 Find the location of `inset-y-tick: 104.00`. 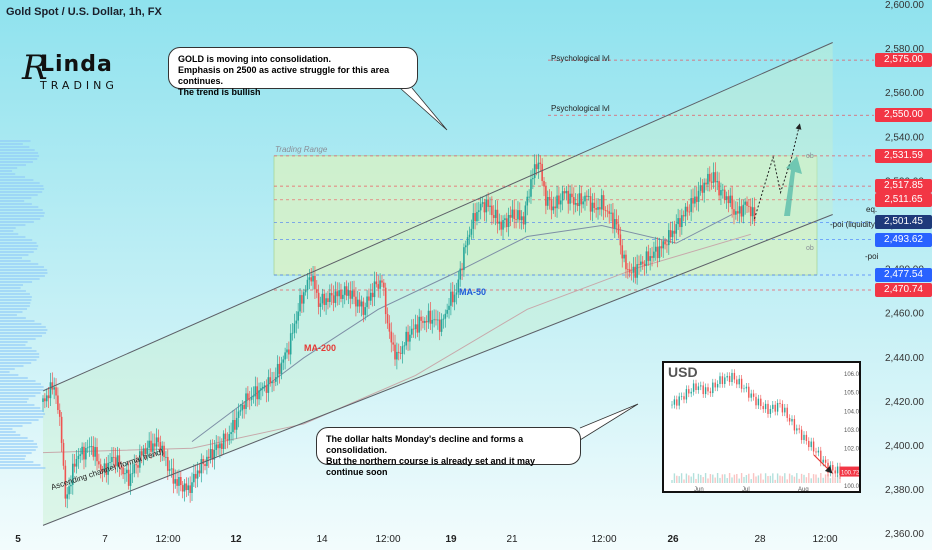

inset-y-tick: 104.00 is located at coordinates (852, 412).